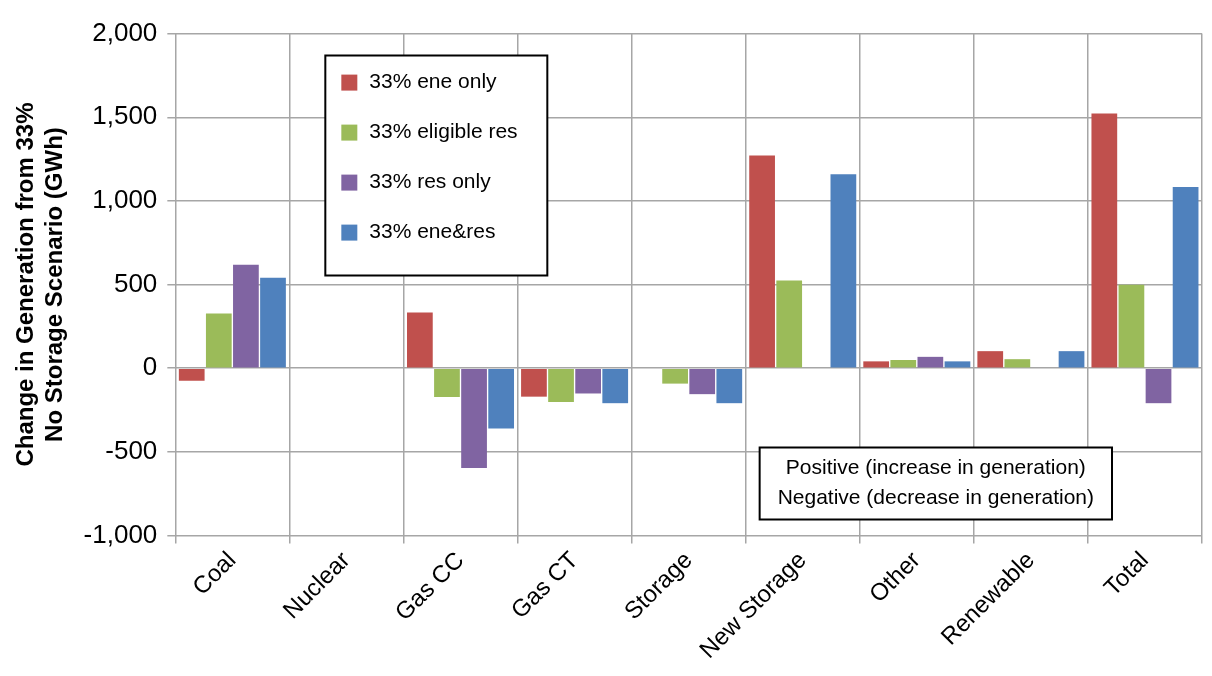 Image resolution: width=1212 pixels, height=676 pixels. I want to click on y-tick-label: -1,000, so click(120, 533).